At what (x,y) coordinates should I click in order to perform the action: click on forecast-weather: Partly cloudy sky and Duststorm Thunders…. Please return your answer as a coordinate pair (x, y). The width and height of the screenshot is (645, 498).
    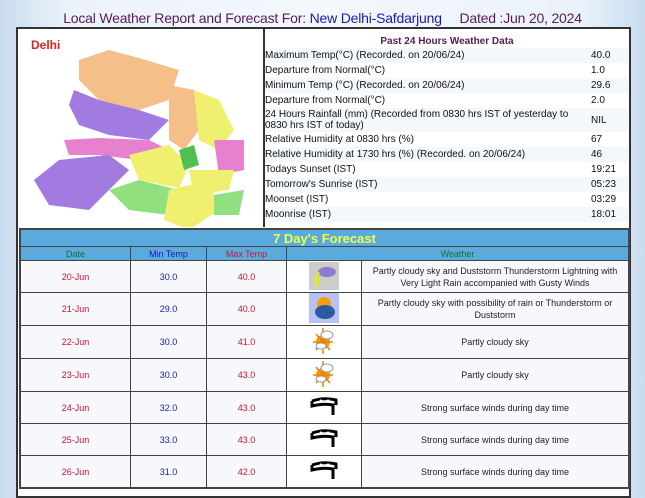
    Looking at the image, I should click on (495, 276).